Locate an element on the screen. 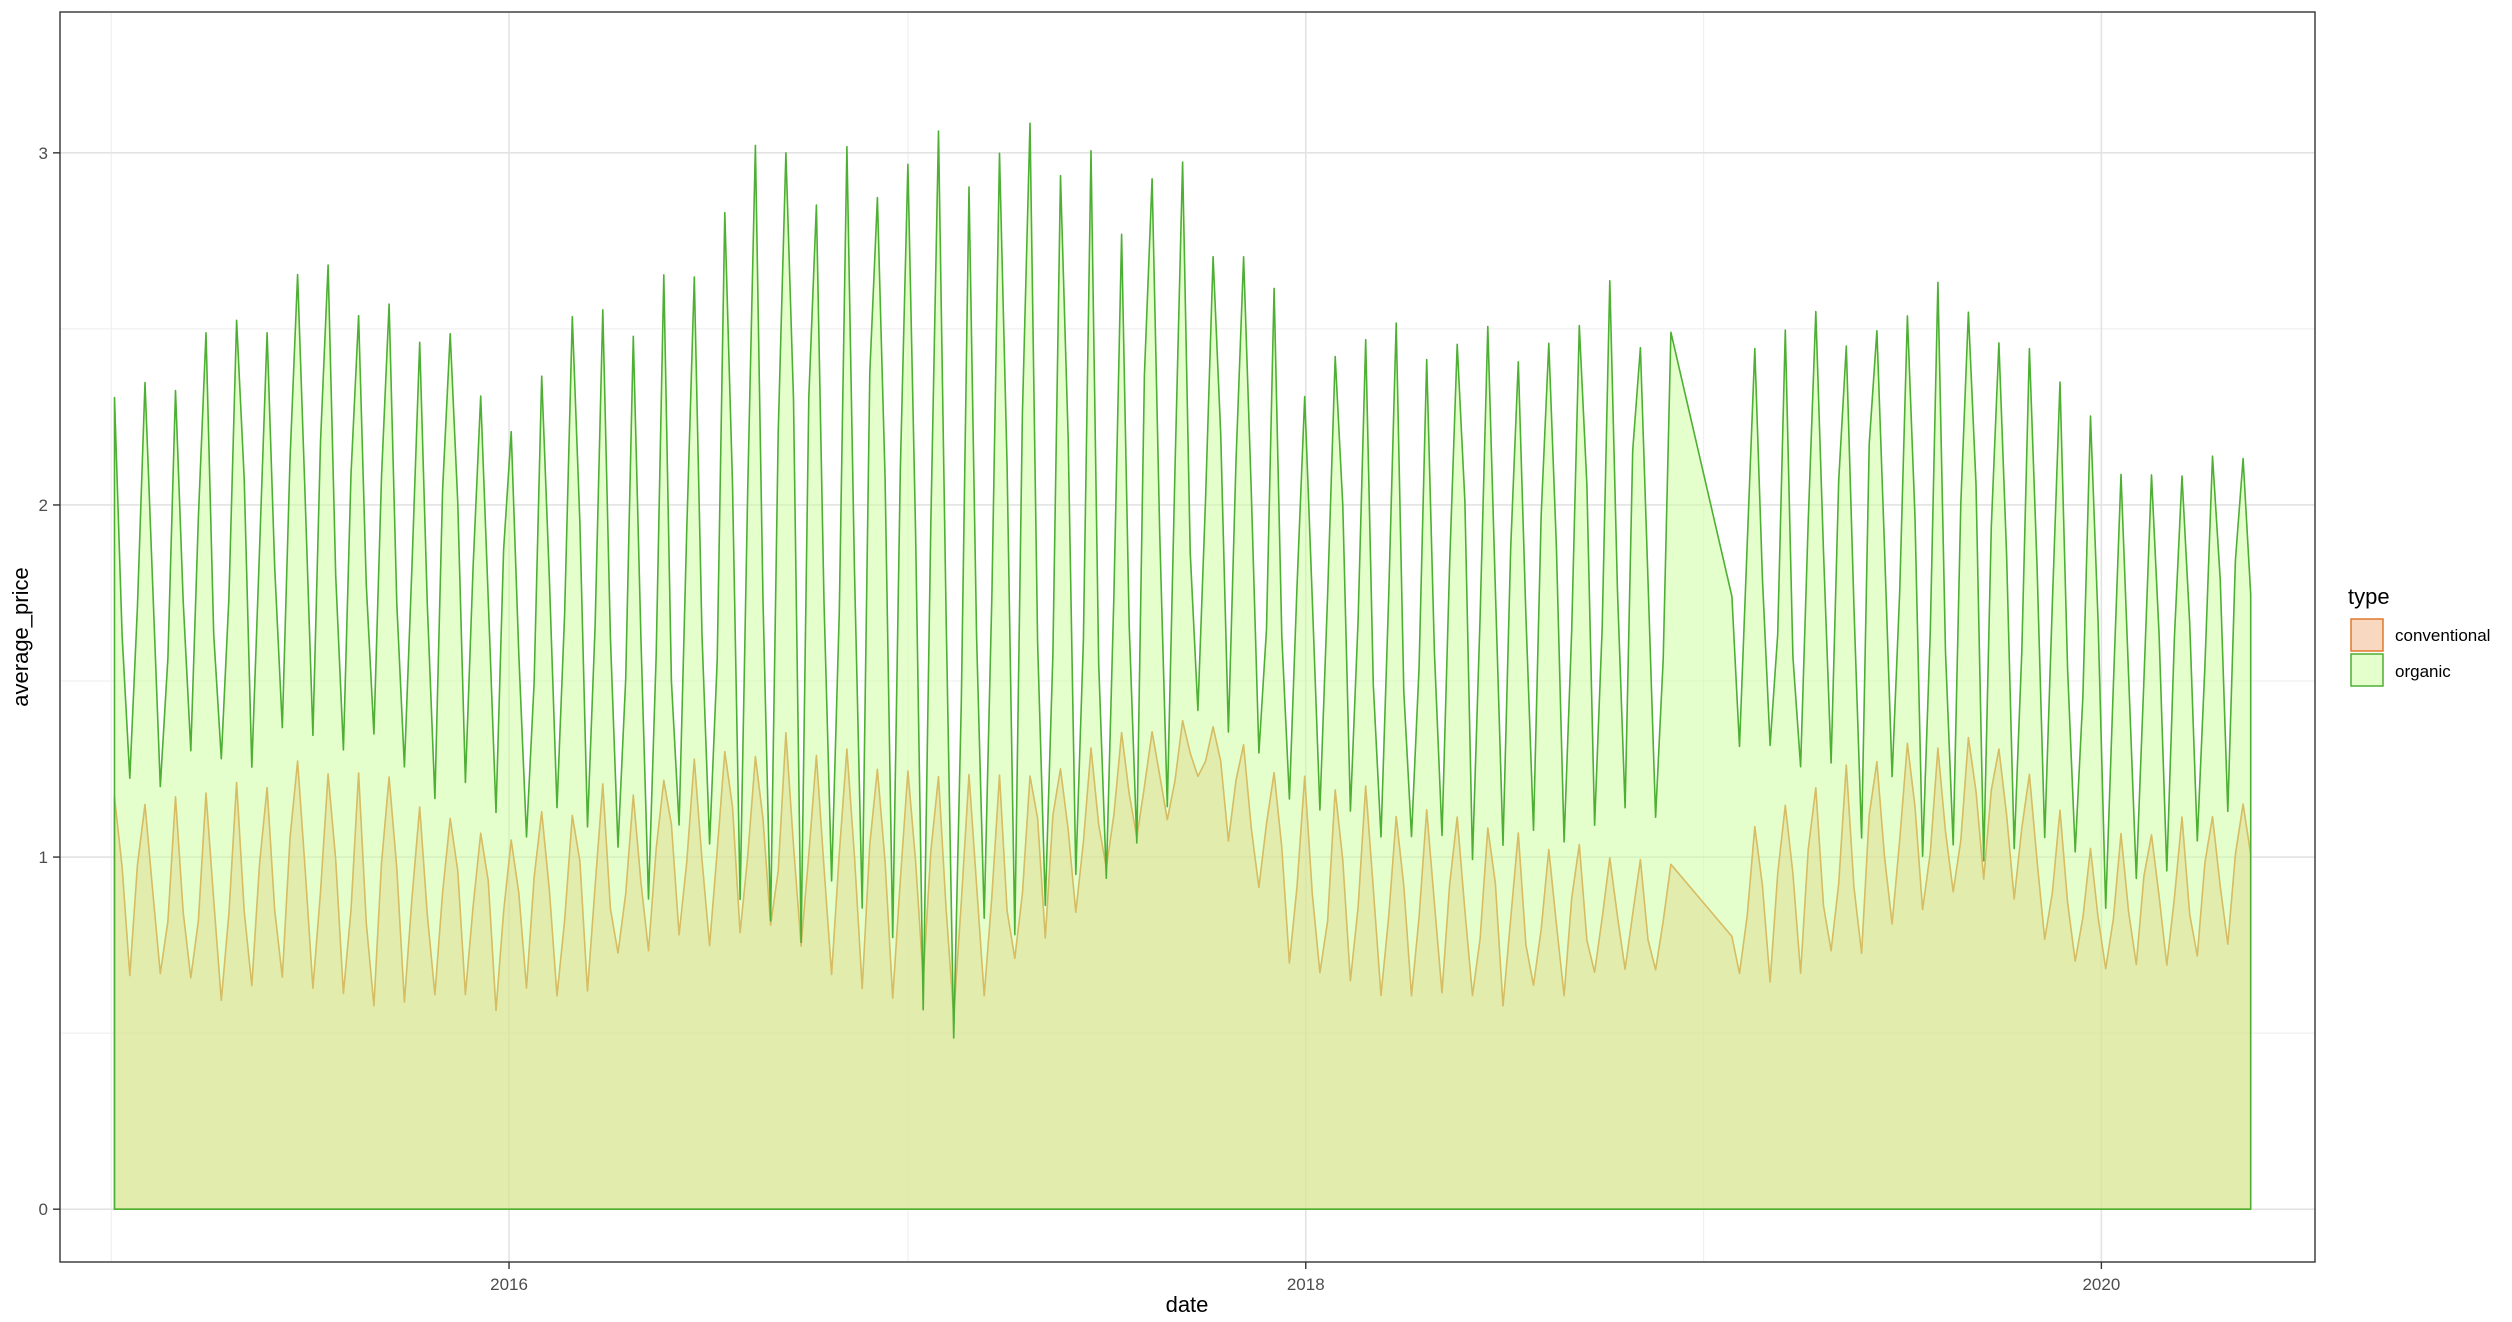  y-axis: 0 1 2 3 is located at coordinates (49, 681).